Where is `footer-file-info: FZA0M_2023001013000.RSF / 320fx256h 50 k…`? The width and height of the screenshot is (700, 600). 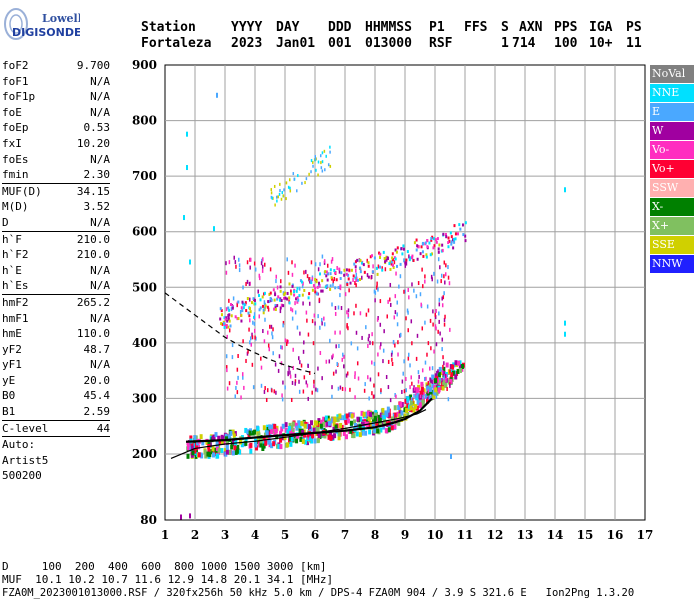
footer-file-info: FZA0M_2023001013000.RSF / 320fx256h 50 k… is located at coordinates (318, 593).